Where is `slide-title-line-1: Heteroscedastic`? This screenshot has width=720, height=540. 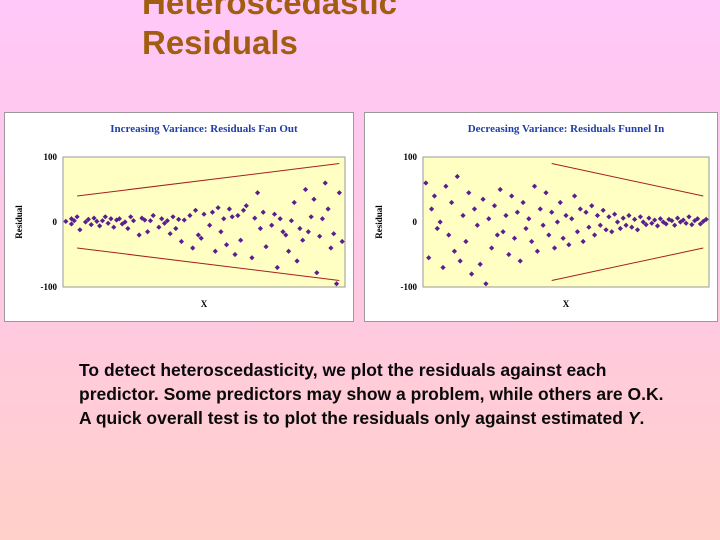
slide-title-line-1: Heteroscedastic is located at coordinates (269, 10).